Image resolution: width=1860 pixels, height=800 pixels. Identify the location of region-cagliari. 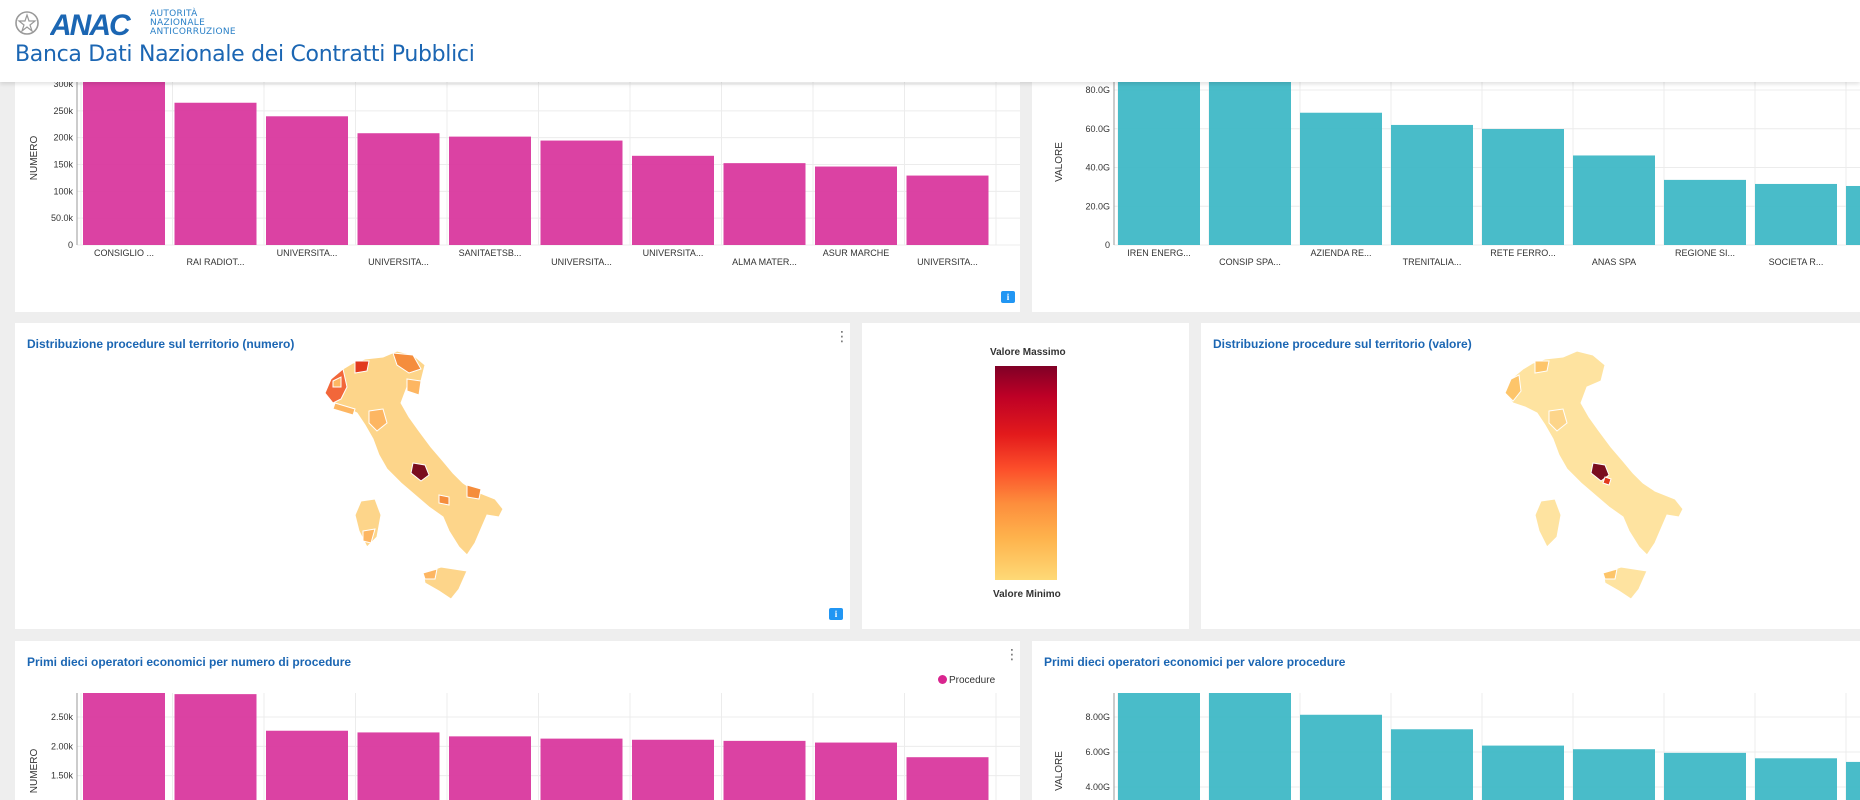
(369, 536).